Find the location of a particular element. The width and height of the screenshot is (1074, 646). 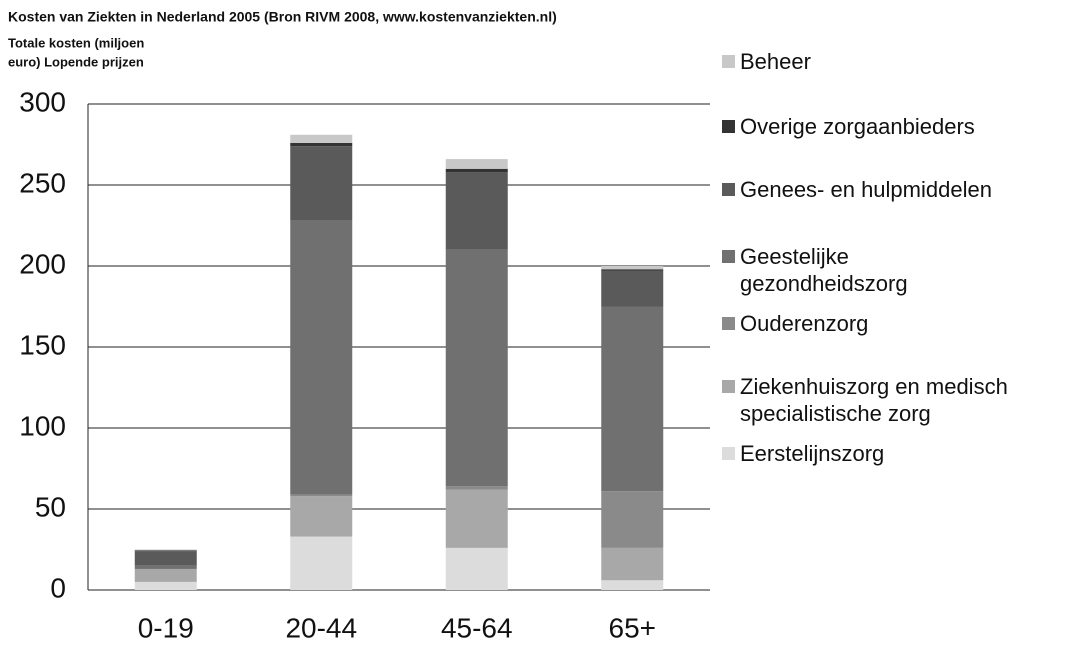

legend-label: Eerstelijnszorg is located at coordinates (812, 453).